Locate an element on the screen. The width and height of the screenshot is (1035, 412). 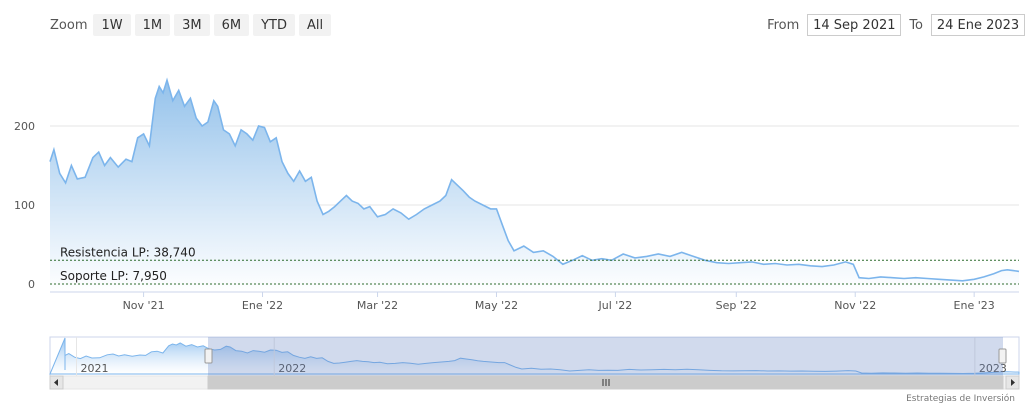
y-axis: 0 100 200 is located at coordinates (24, 205).